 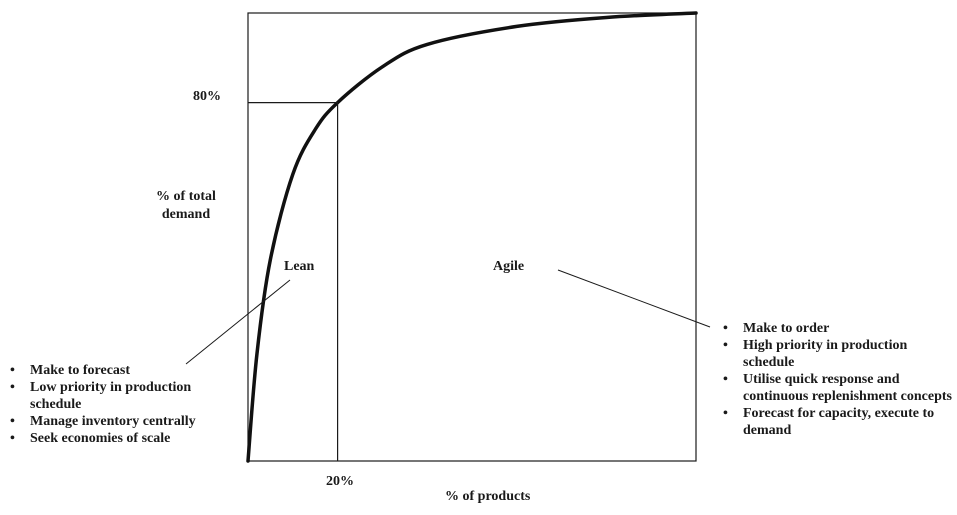 What do you see at coordinates (106, 421) in the screenshot?
I see `lean-bullet-item: Manage inventory centrally` at bounding box center [106, 421].